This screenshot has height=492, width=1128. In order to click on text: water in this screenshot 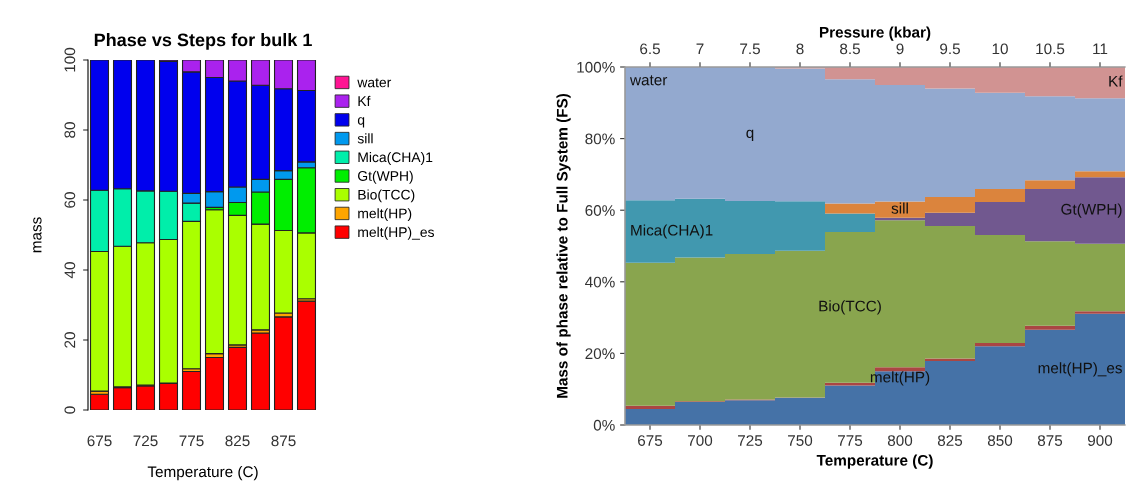, I will do `click(648, 80)`.